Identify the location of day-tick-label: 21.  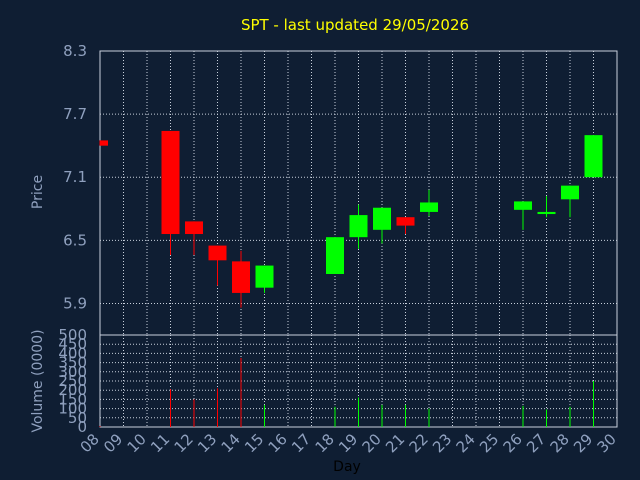
(395, 443).